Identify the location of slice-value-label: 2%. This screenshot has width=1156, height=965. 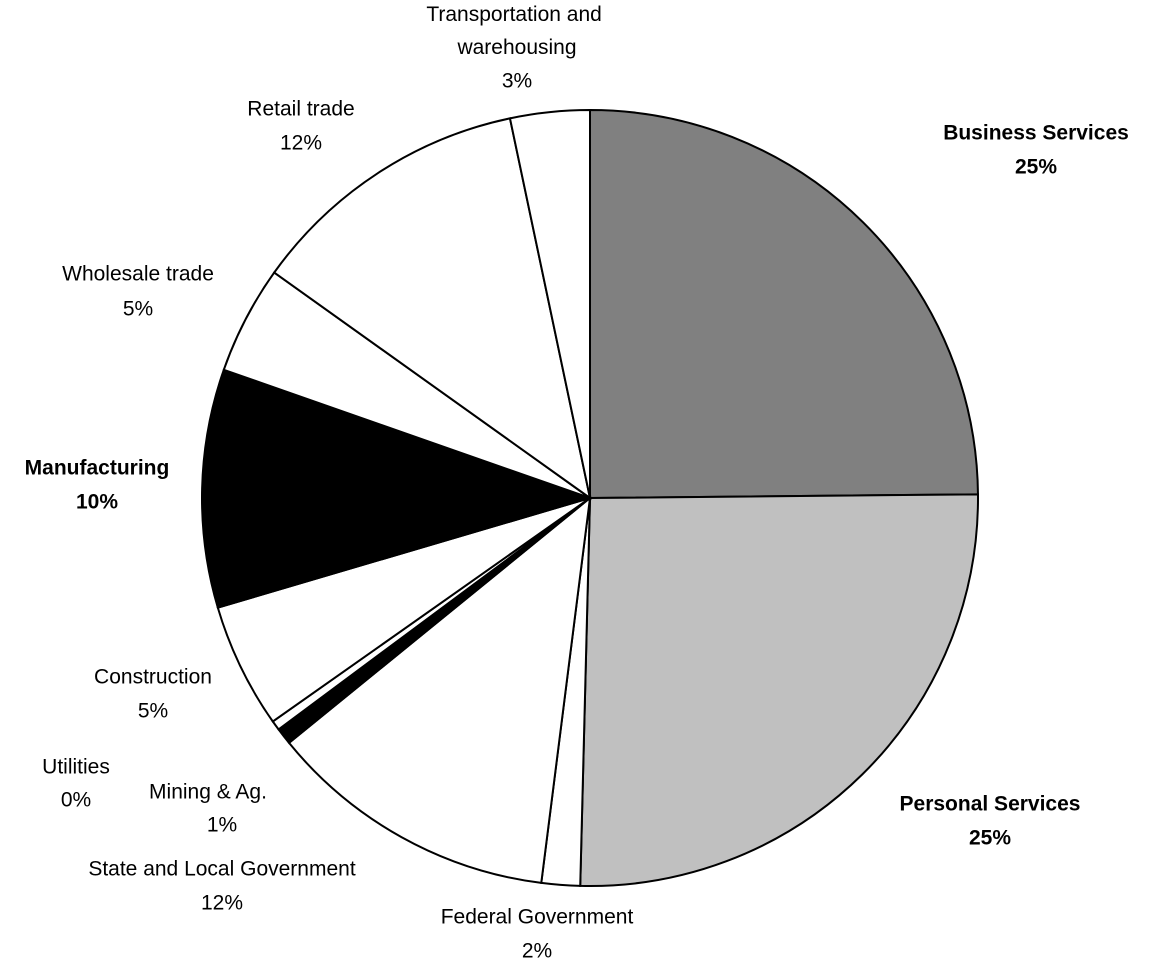
(537, 951).